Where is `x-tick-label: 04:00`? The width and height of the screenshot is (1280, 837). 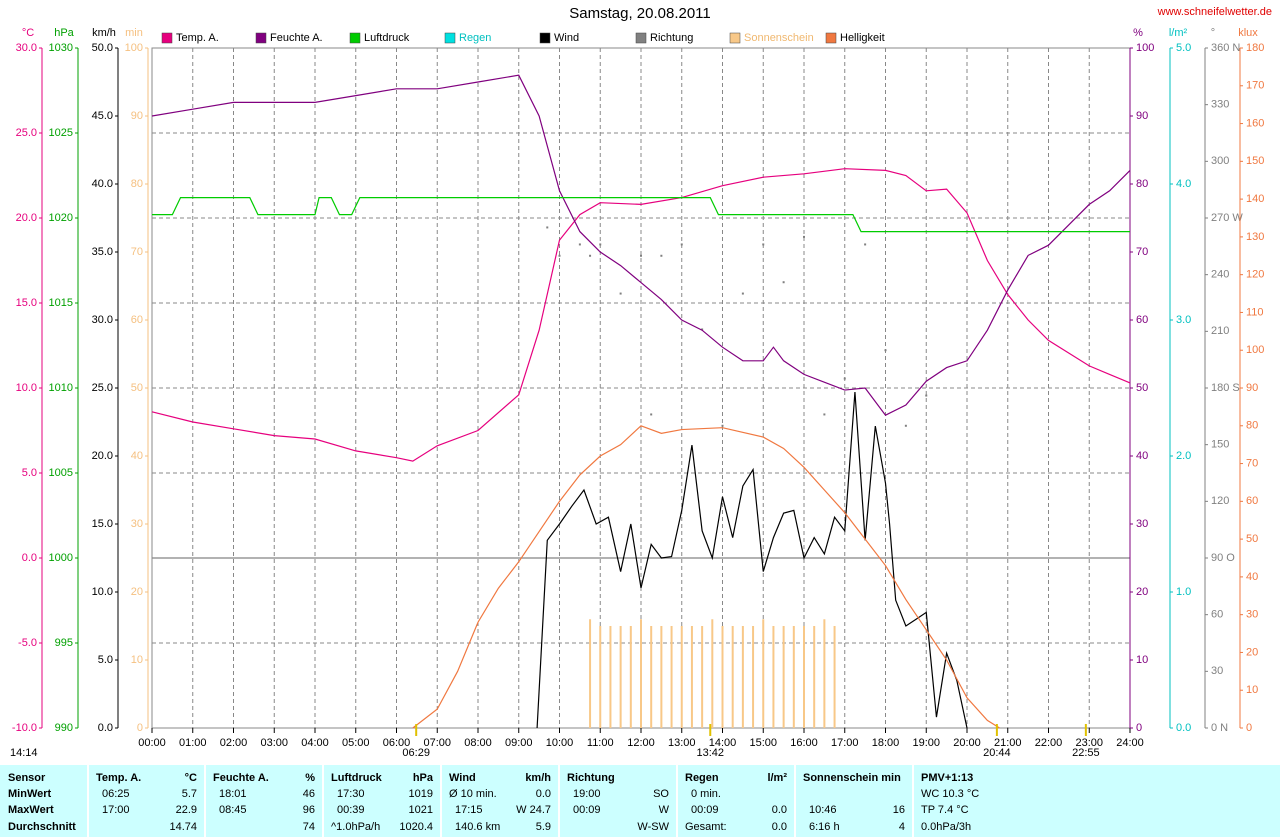 x-tick-label: 04:00 is located at coordinates (315, 743).